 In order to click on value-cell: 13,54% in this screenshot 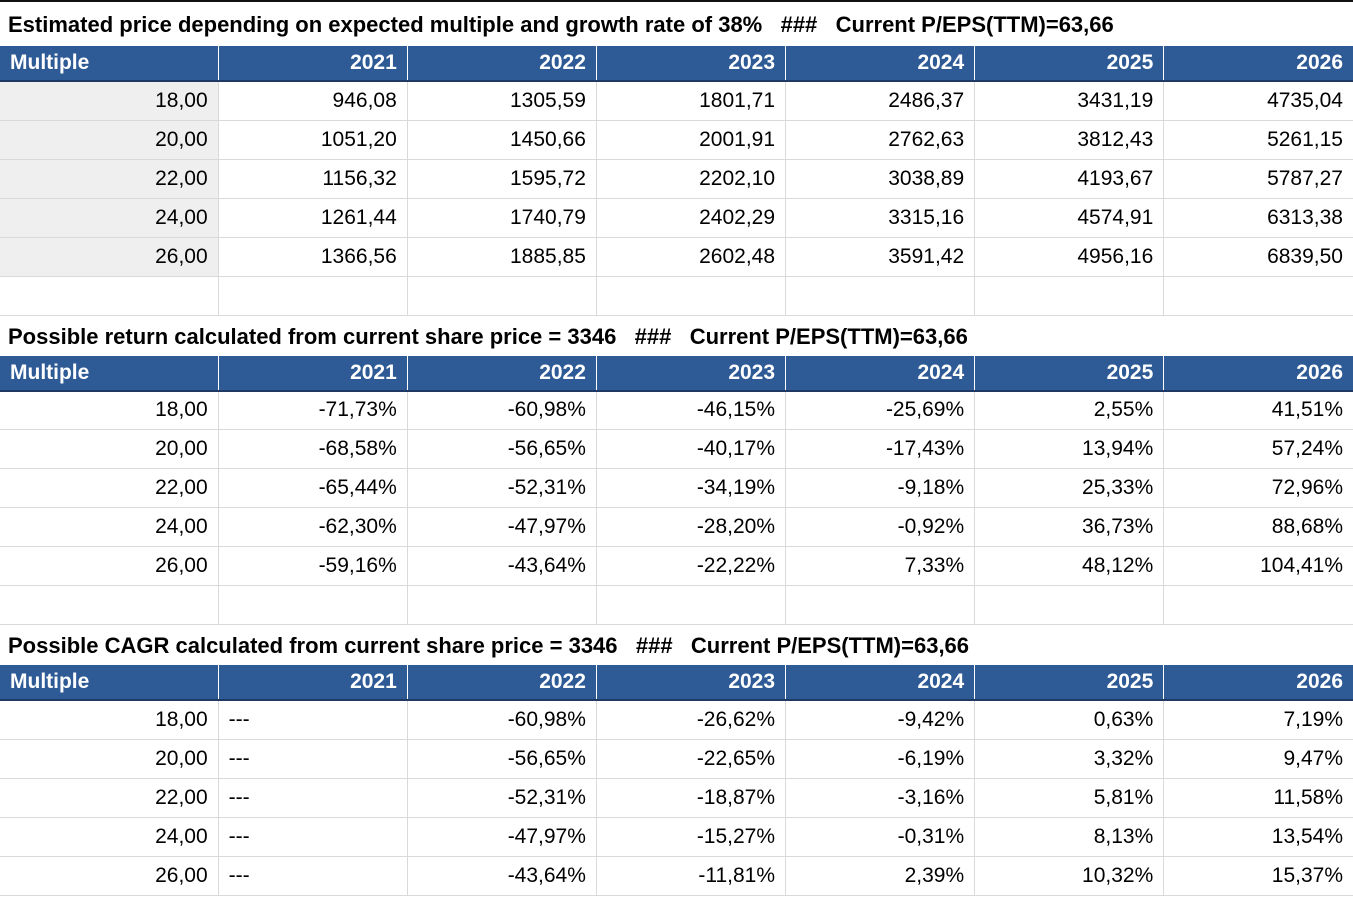, I will do `click(1258, 836)`.